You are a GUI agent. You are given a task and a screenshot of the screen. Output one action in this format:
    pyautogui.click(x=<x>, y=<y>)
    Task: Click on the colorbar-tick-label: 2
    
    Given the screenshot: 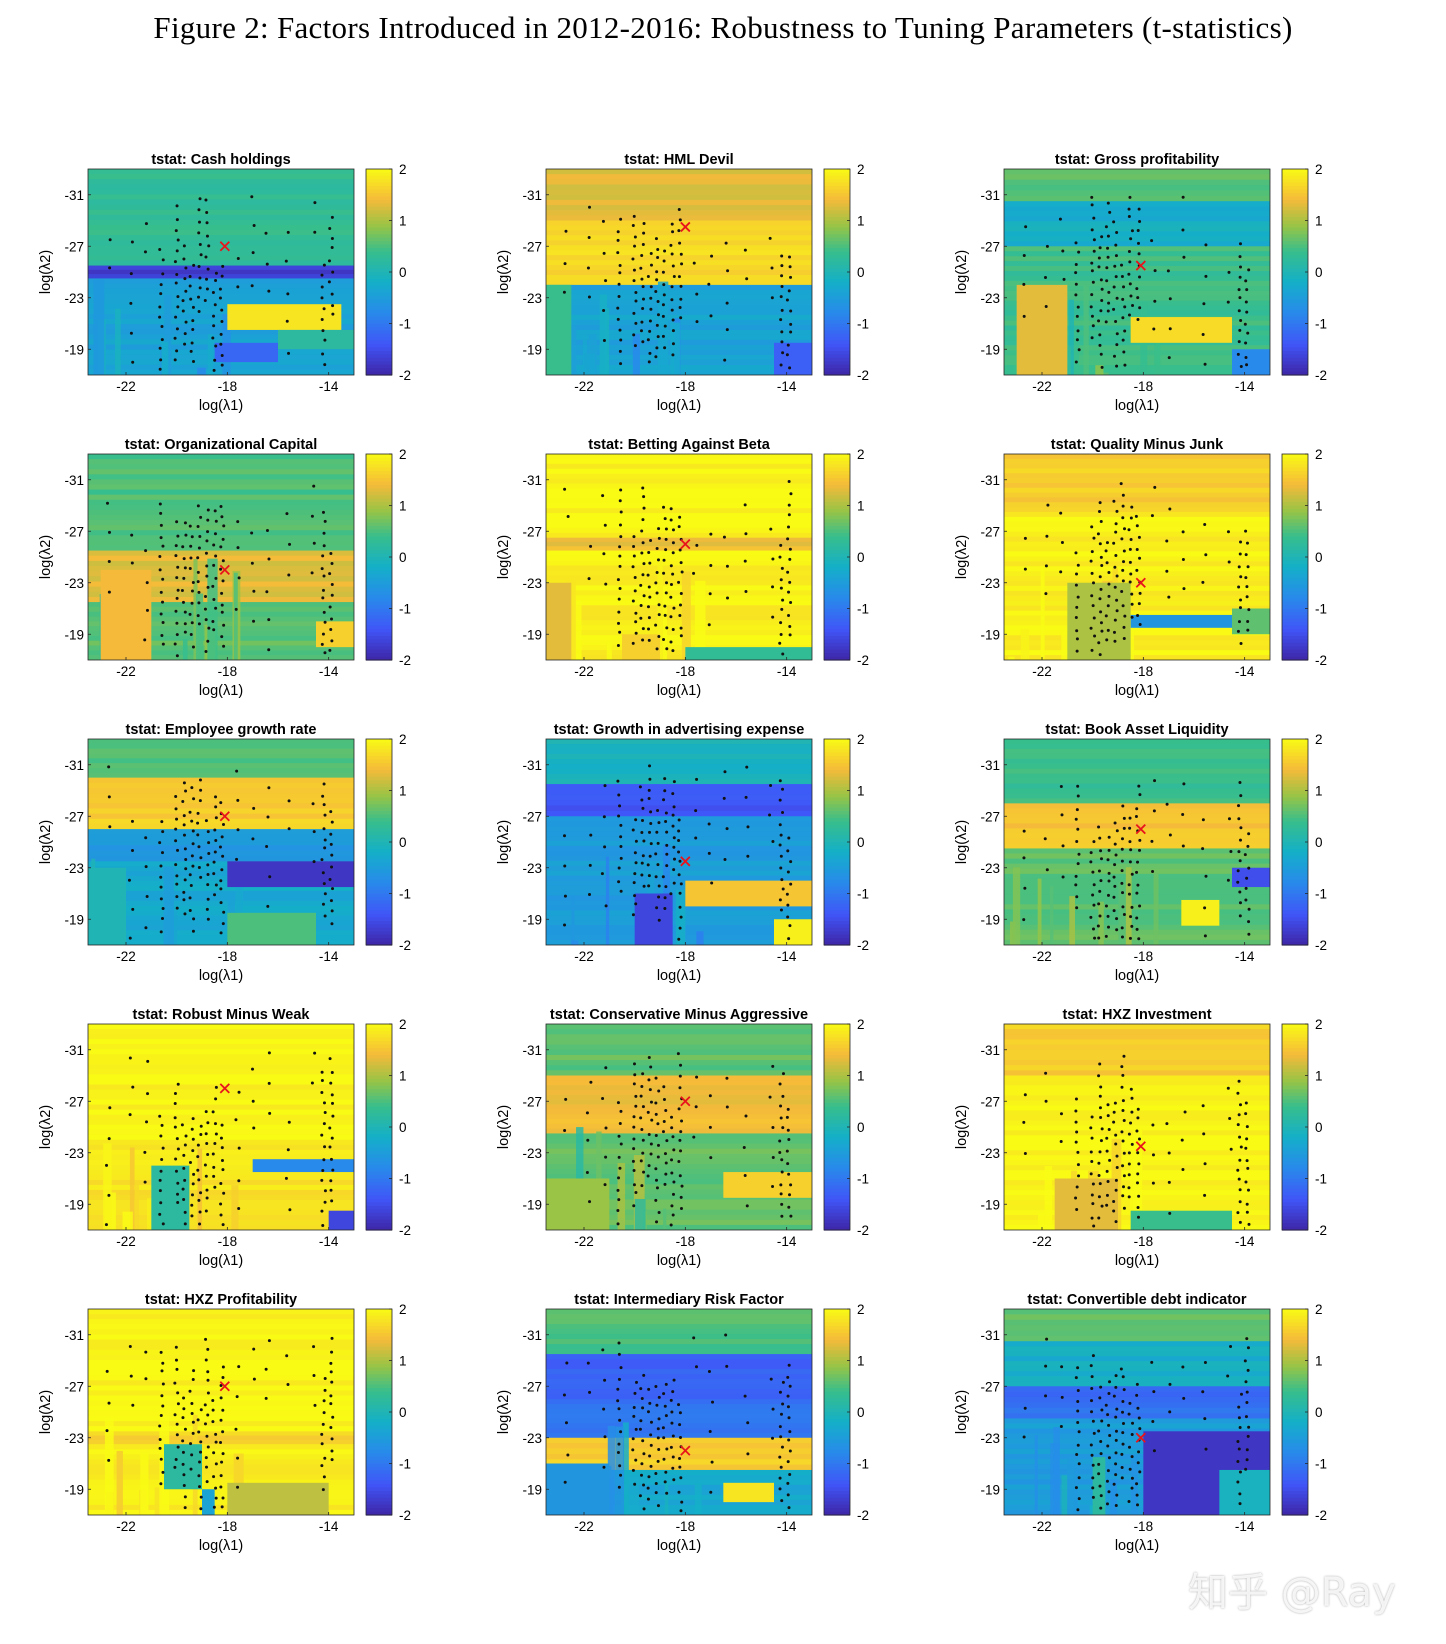 What is the action you would take?
    pyautogui.click(x=403, y=169)
    